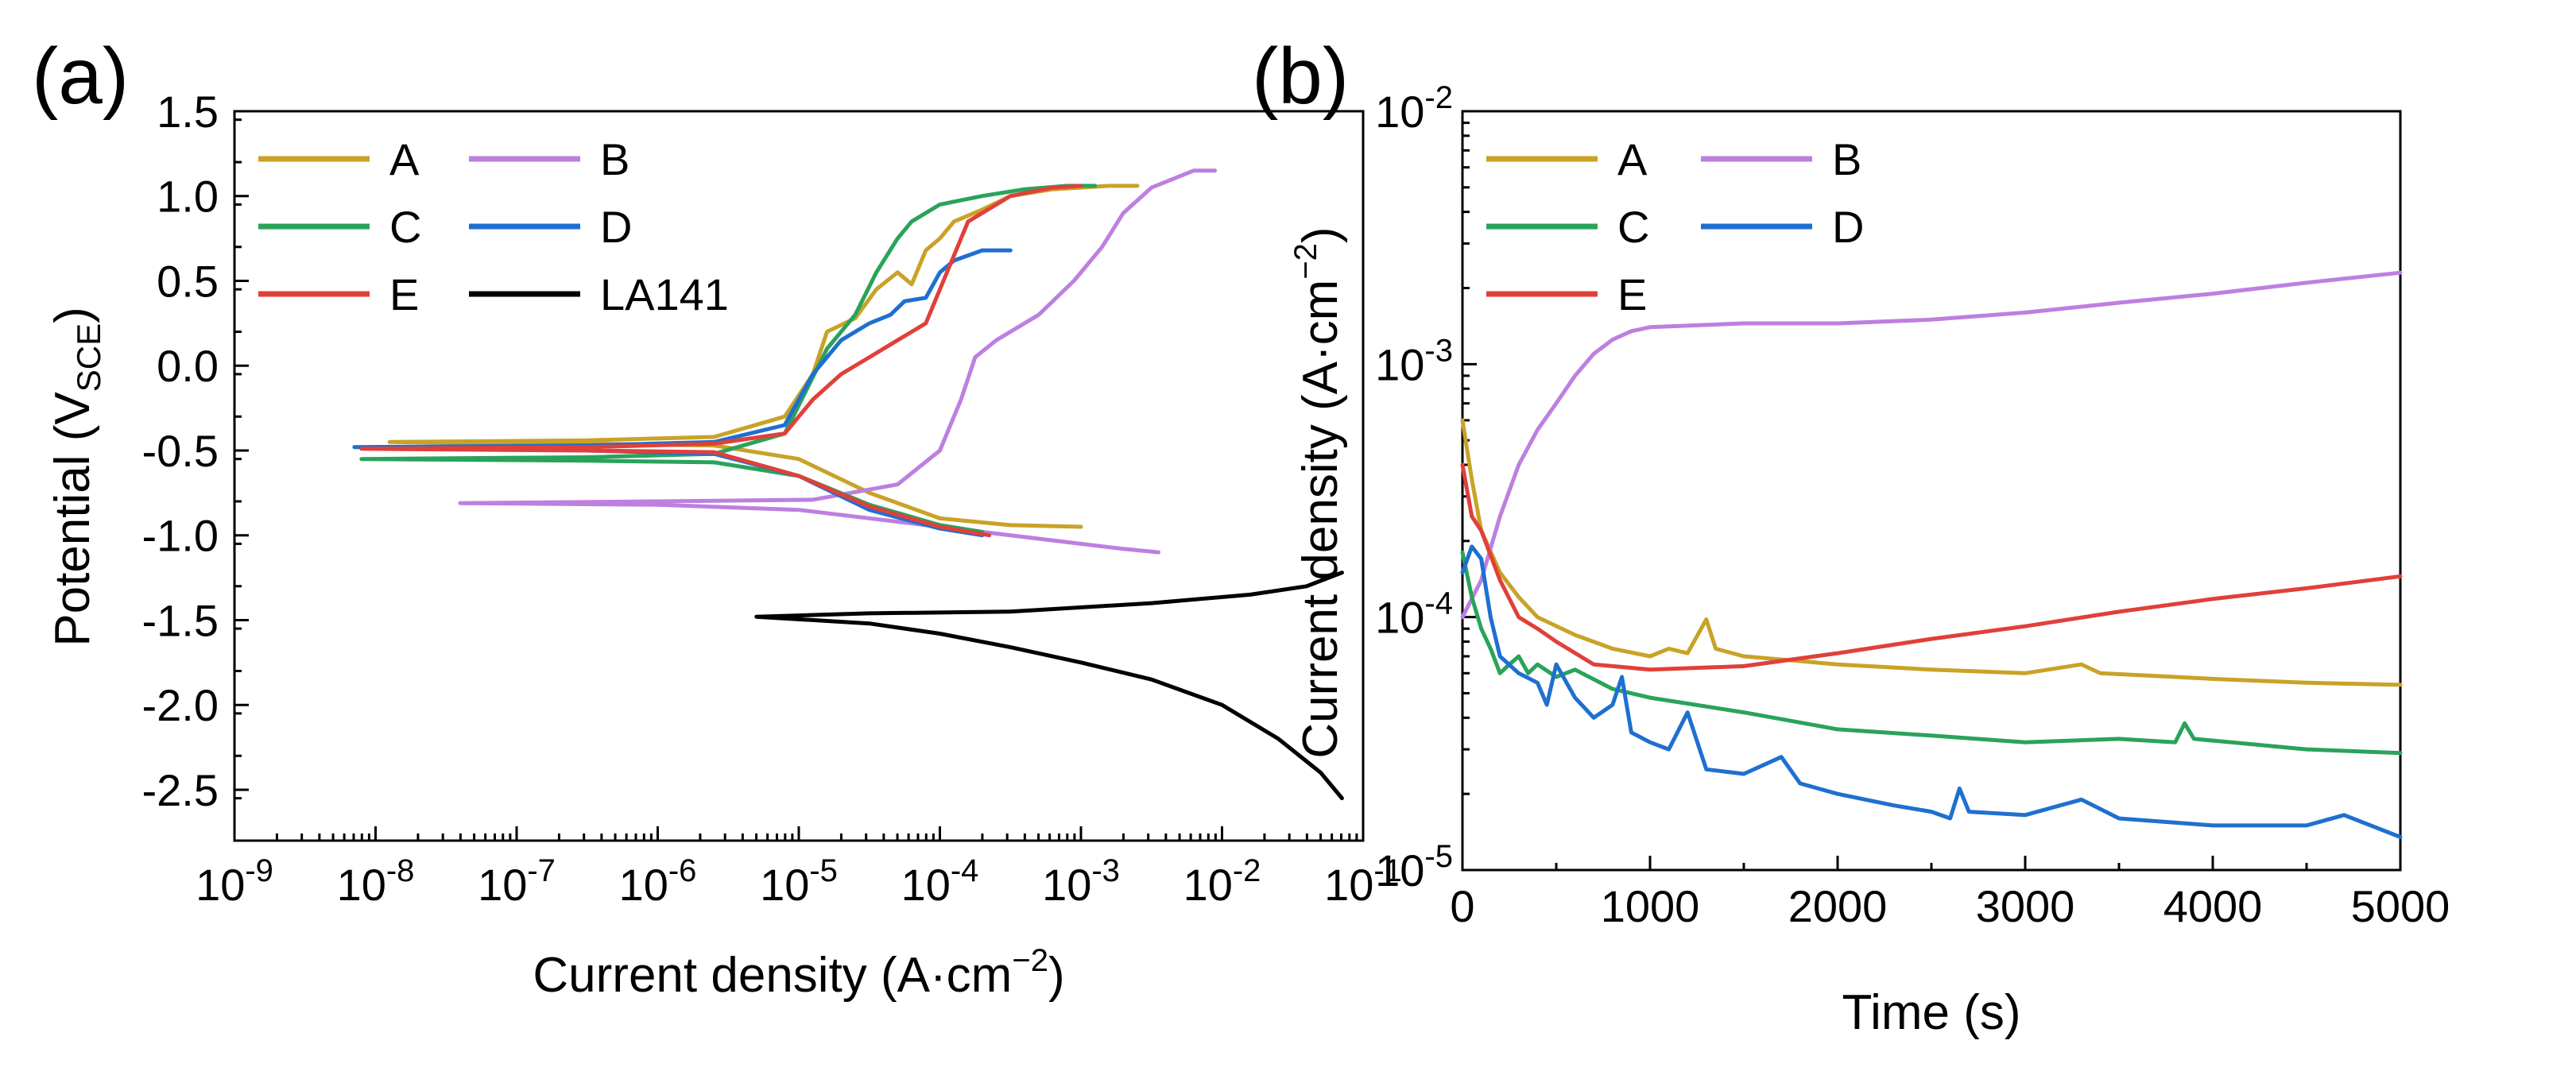  I want to click on panel-a-x-tick-label: 10⁻¹, so click(1363, 881).